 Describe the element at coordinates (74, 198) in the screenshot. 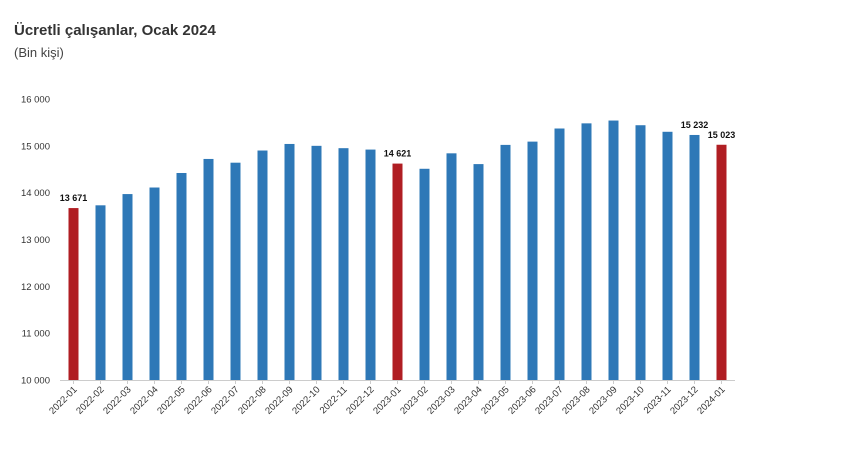

I see `data-label-2022-01: 13 671` at that location.